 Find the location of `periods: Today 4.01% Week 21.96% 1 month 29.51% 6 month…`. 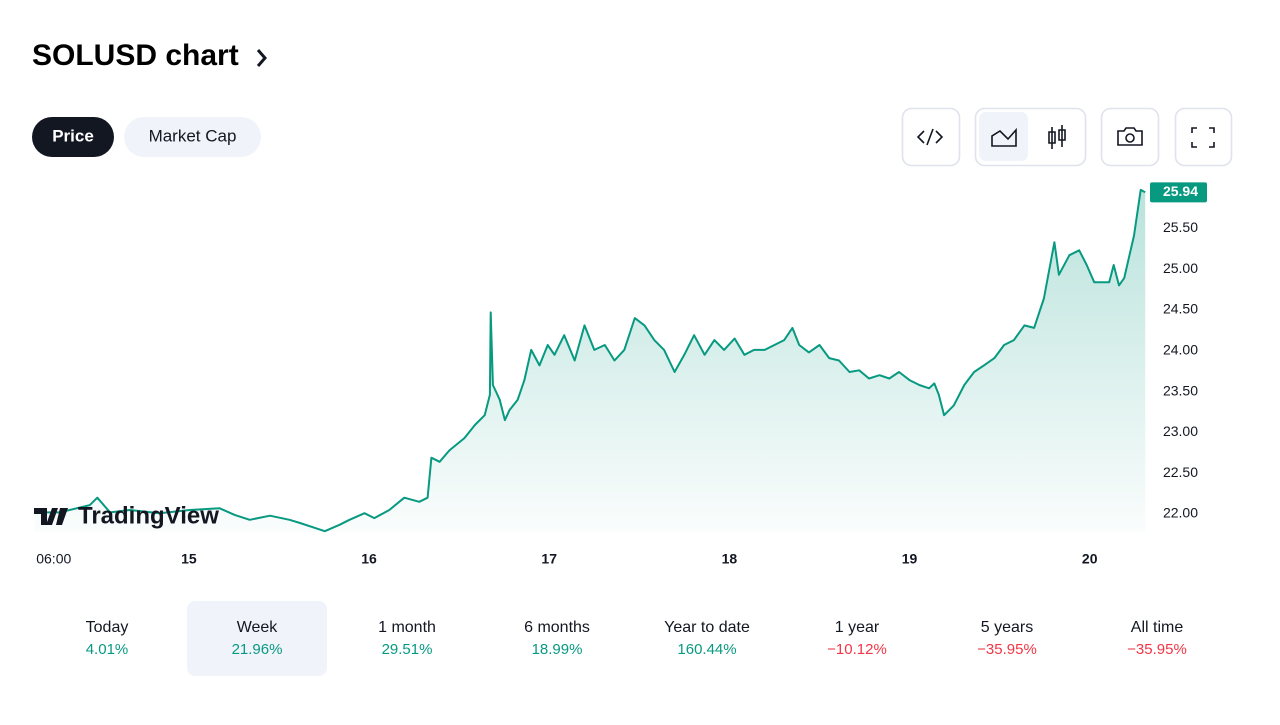

periods: Today 4.01% Week 21.96% 1 month 29.51% 6 month… is located at coordinates (636, 638).